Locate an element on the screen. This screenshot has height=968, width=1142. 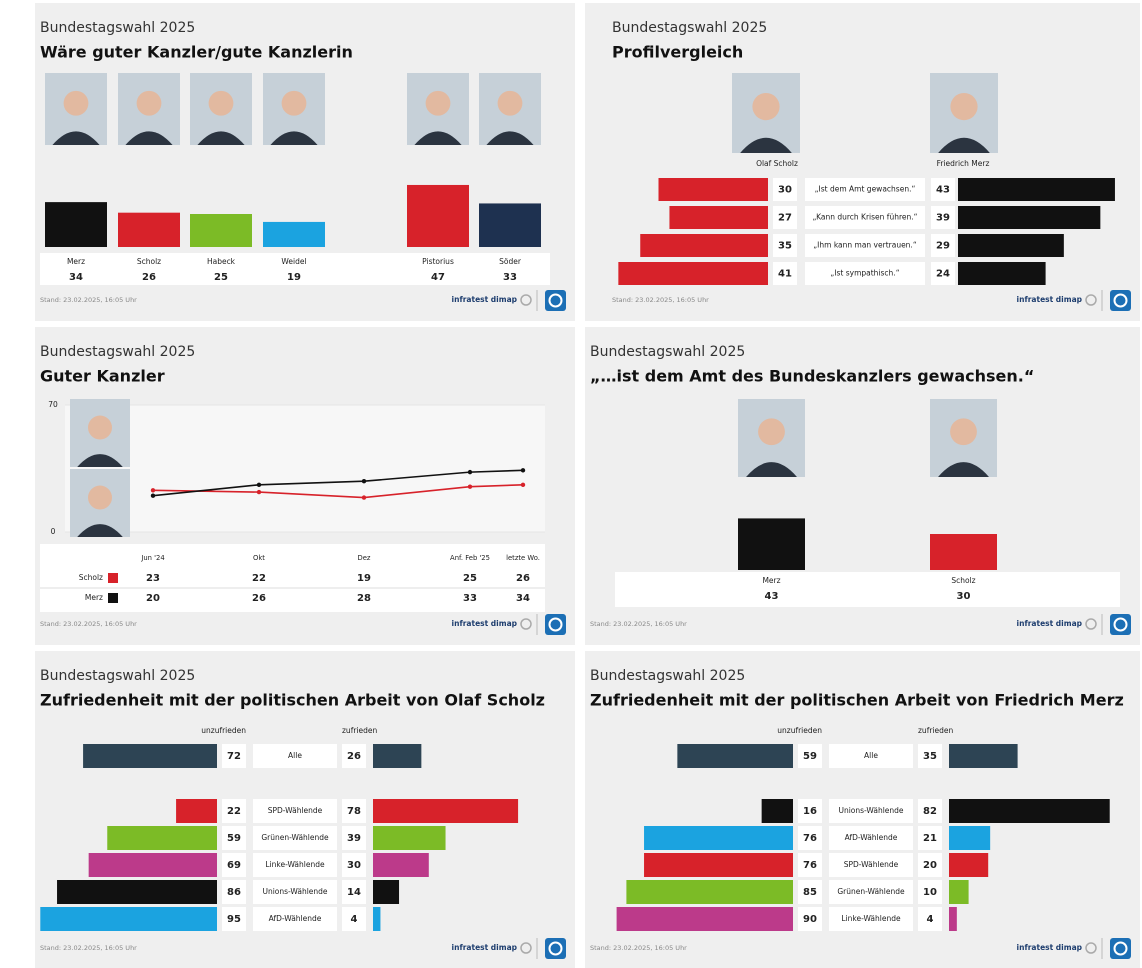
value-label: 21 is located at coordinates (930, 838).